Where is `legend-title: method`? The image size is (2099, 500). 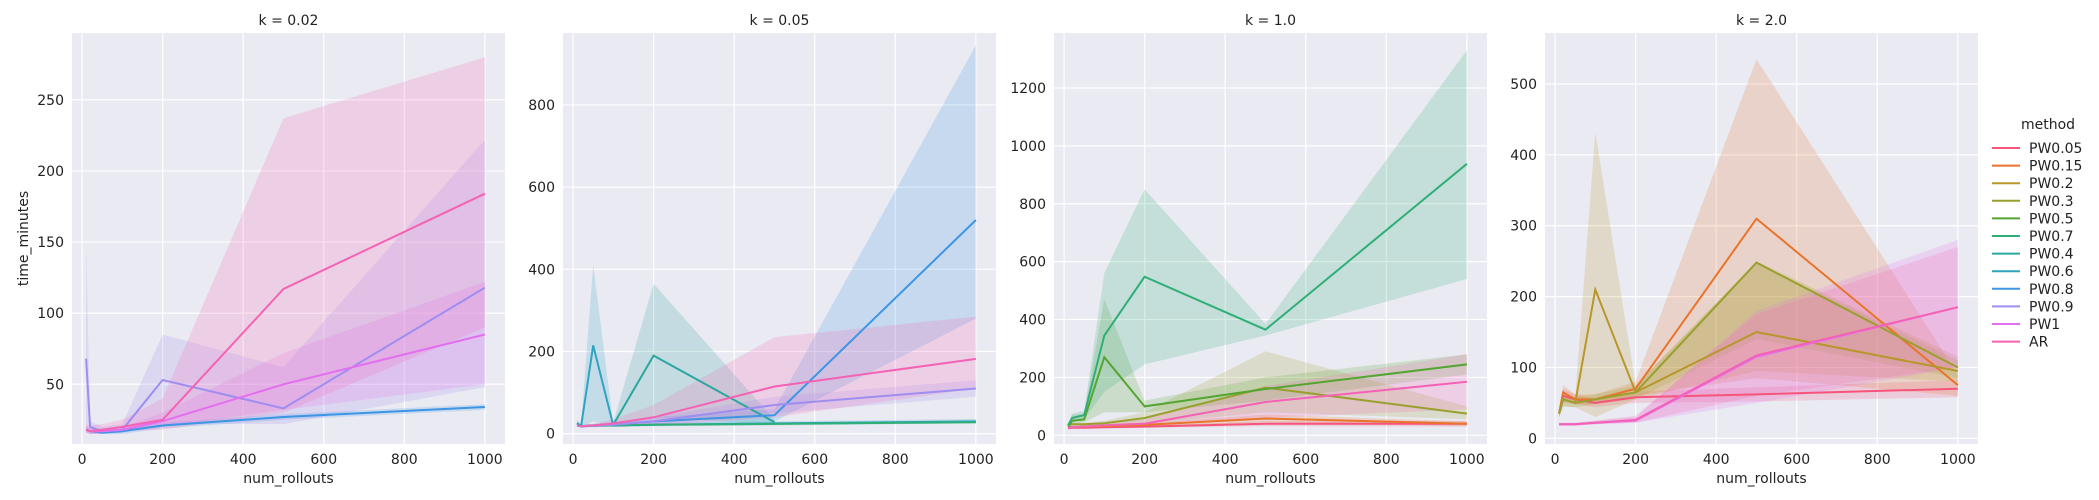
legend-title: method is located at coordinates (2048, 125).